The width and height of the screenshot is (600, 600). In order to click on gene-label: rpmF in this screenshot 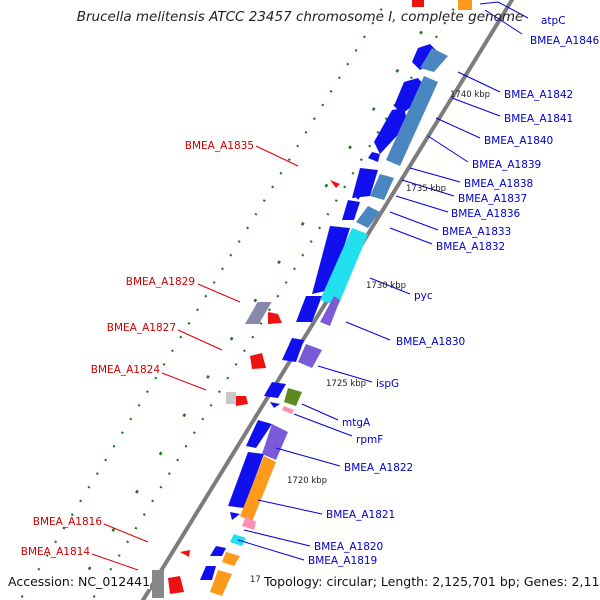, I will do `click(369, 440)`.